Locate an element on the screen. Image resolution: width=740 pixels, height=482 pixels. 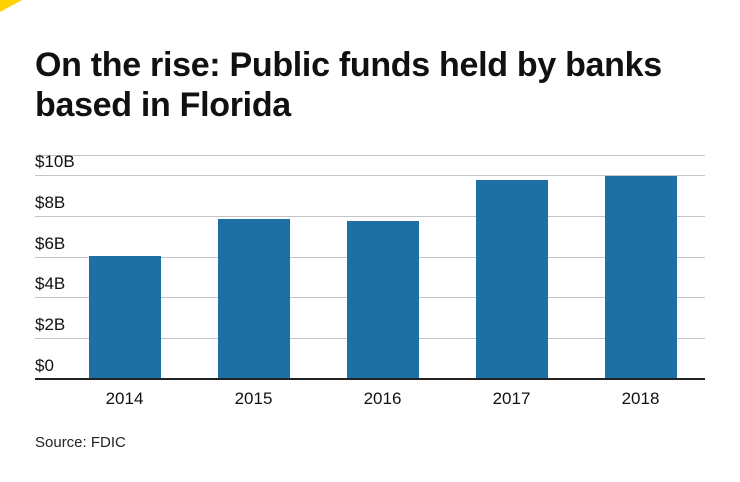
x-tick-label: 2014 is located at coordinates (124, 398).